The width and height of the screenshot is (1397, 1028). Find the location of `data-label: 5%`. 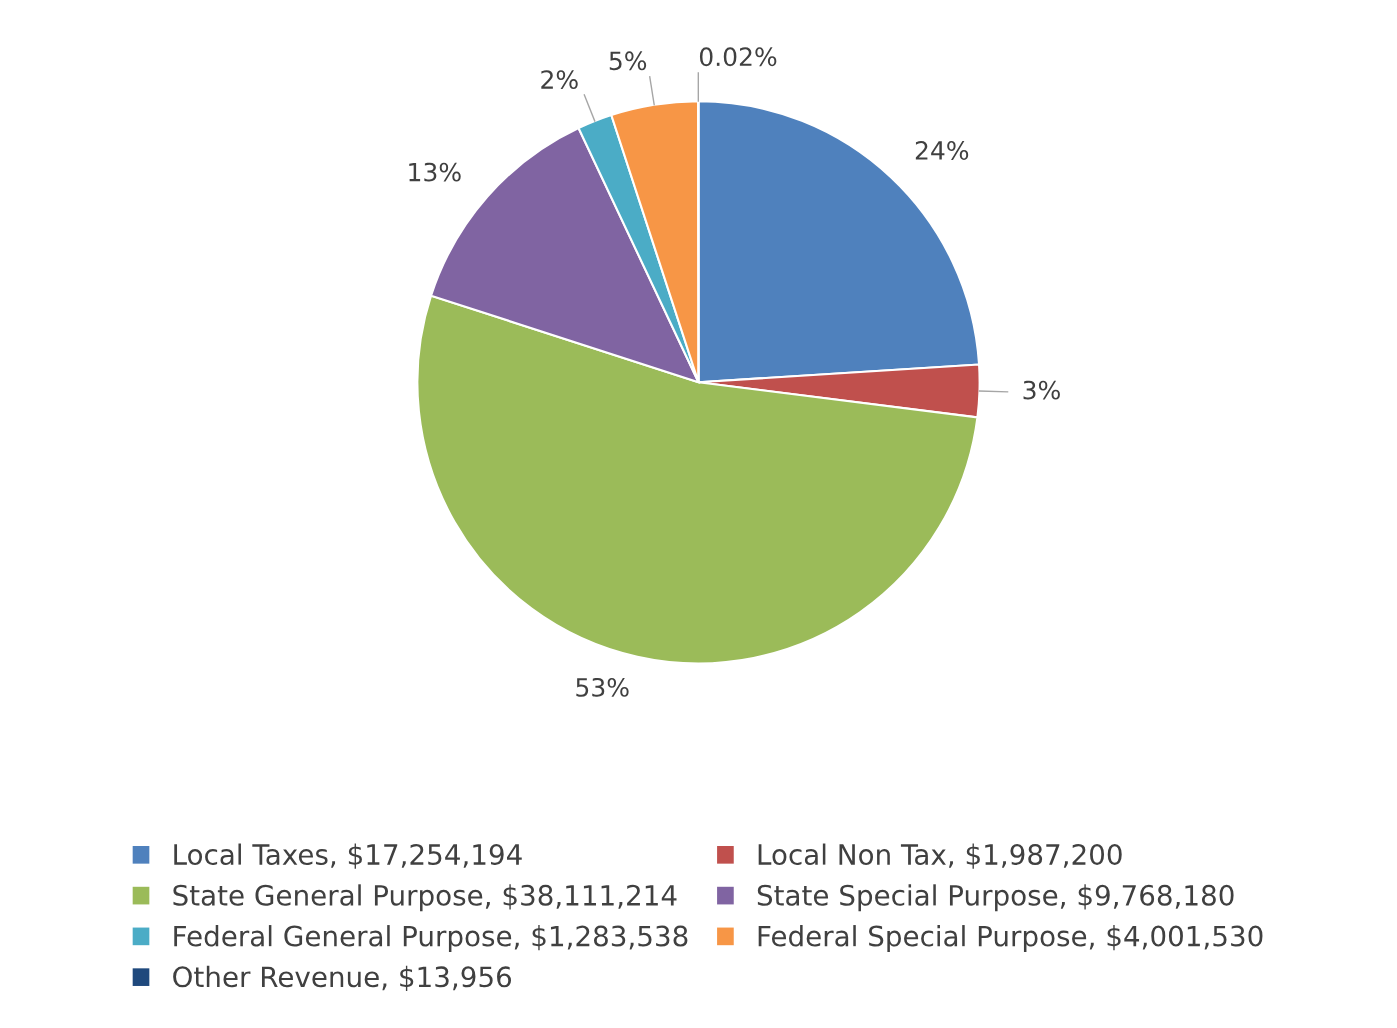

data-label: 5% is located at coordinates (628, 61).